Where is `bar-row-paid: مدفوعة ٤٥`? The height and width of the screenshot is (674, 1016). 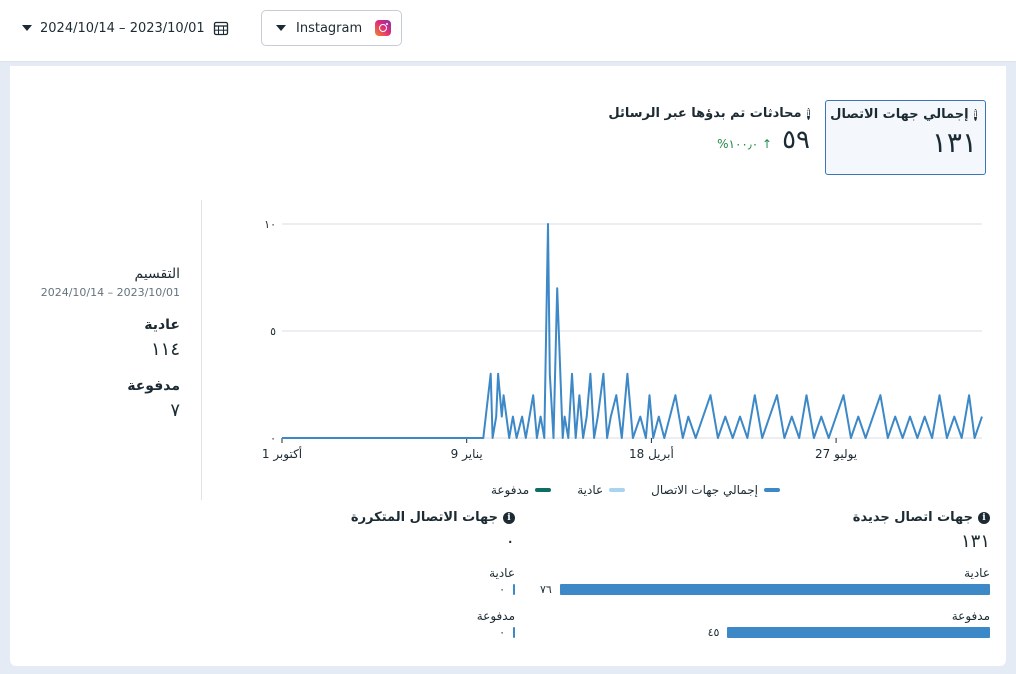 bar-row-paid: مدفوعة ٤٥ is located at coordinates (765, 624).